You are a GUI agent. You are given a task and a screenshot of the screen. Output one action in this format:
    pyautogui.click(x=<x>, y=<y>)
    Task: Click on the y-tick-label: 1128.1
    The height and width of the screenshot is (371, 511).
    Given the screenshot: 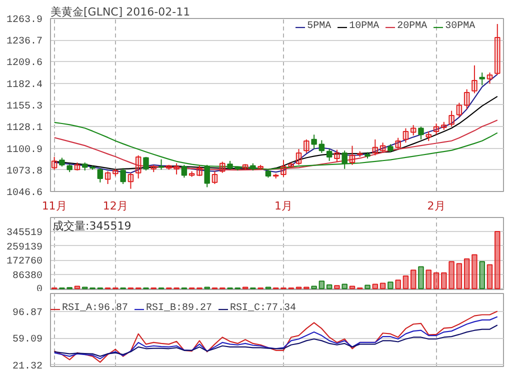 What is the action you would take?
    pyautogui.click(x=24, y=128)
    